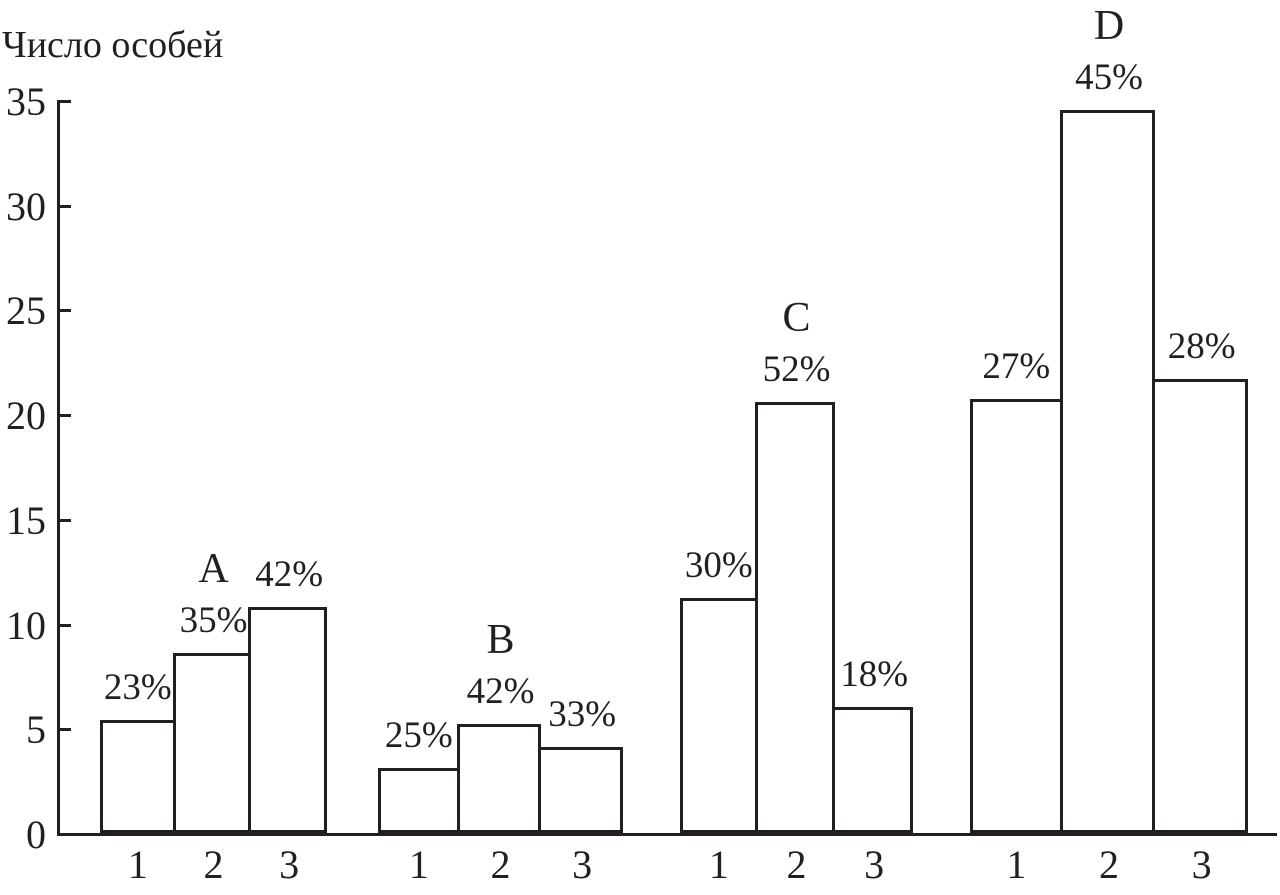 This screenshot has width=1280, height=895. Describe the element at coordinates (796, 369) in the screenshot. I see `bar-value-label: 52%` at that location.